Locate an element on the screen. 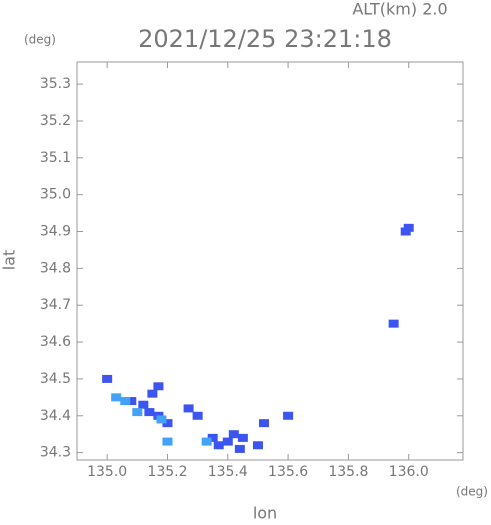 The image size is (491, 525). y-unit: (deg) is located at coordinates (40, 40).